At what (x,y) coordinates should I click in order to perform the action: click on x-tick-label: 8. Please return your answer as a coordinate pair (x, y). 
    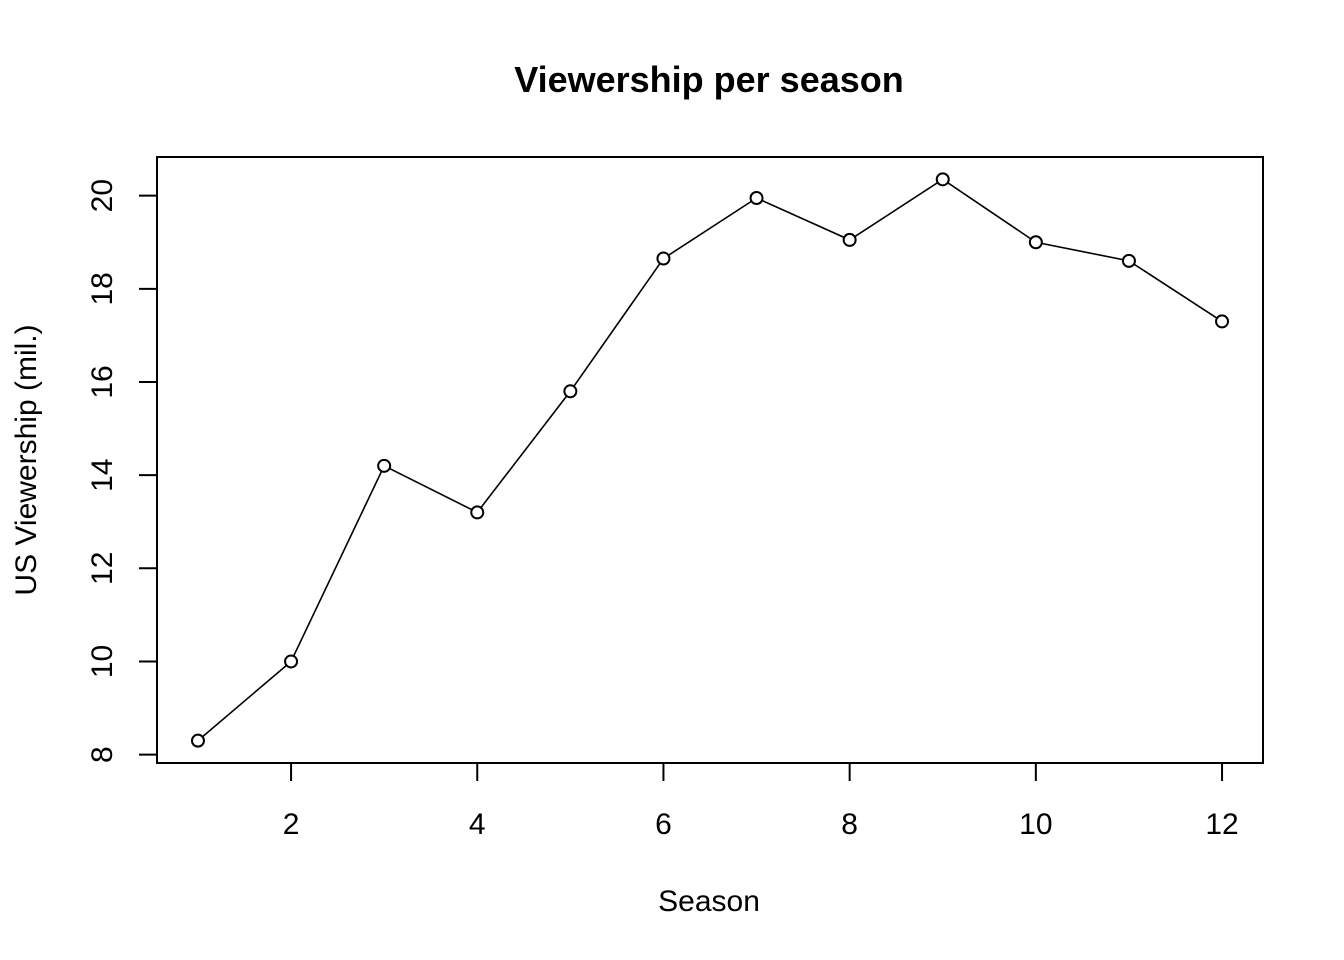
    Looking at the image, I should click on (849, 824).